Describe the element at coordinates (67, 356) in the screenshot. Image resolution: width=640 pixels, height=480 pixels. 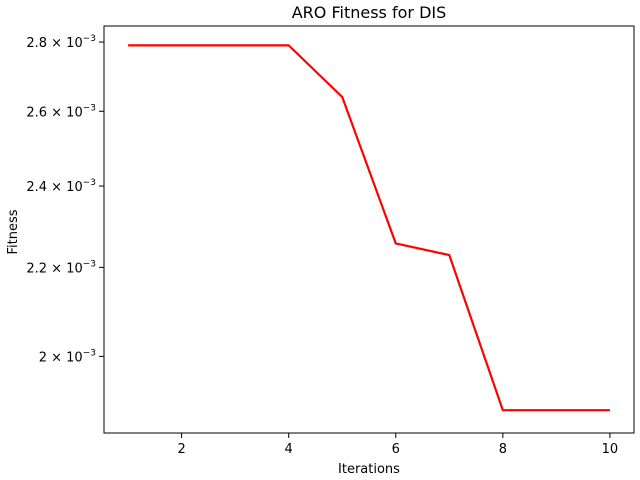
I see `y-tick-label: 2 × 10⁻³` at that location.